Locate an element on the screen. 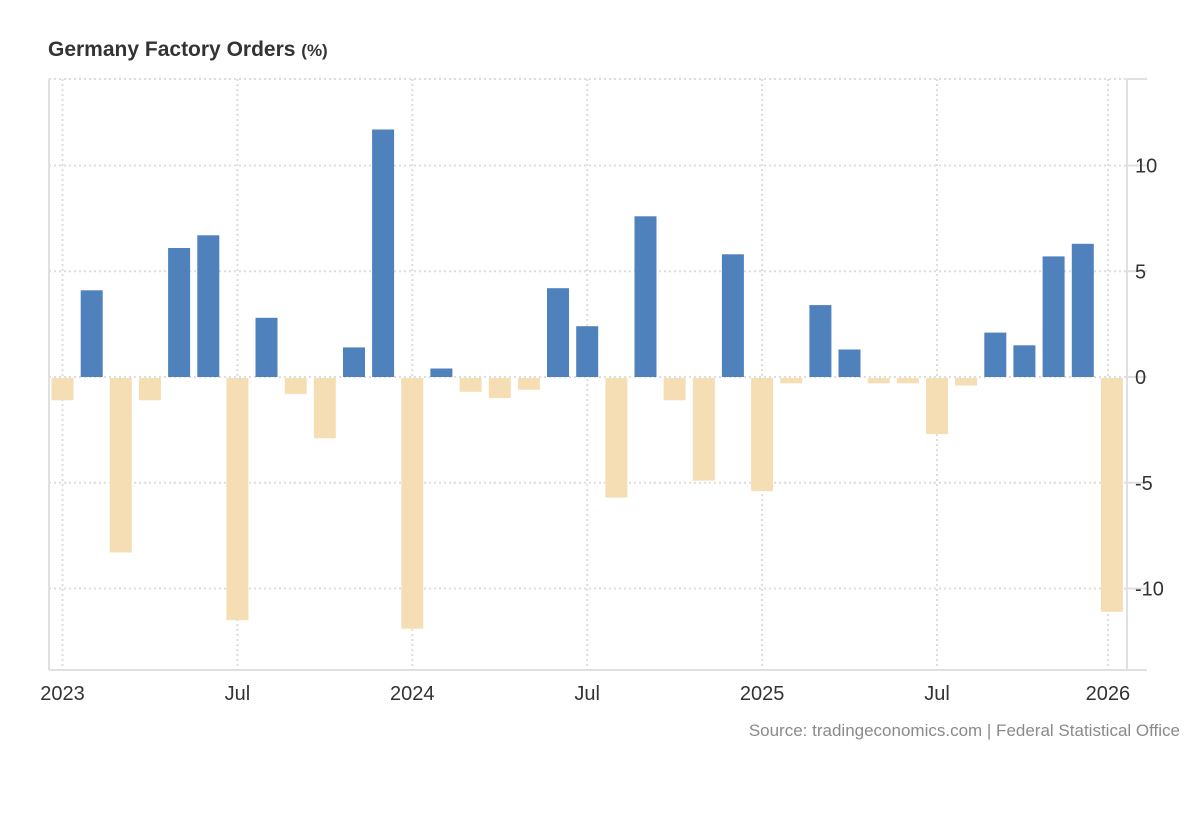 The width and height of the screenshot is (1200, 820). y-axis-labels: 10 5 0 -5 -10 is located at coordinates (1149, 378).